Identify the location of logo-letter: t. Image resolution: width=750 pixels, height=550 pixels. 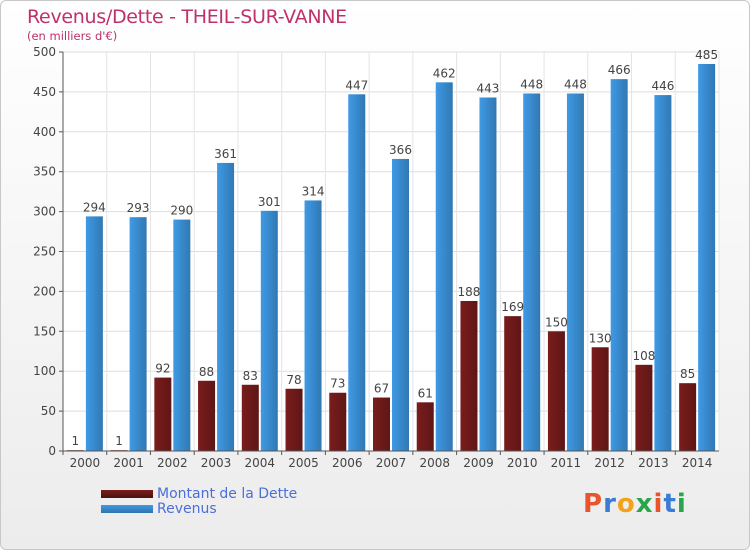
(670, 504).